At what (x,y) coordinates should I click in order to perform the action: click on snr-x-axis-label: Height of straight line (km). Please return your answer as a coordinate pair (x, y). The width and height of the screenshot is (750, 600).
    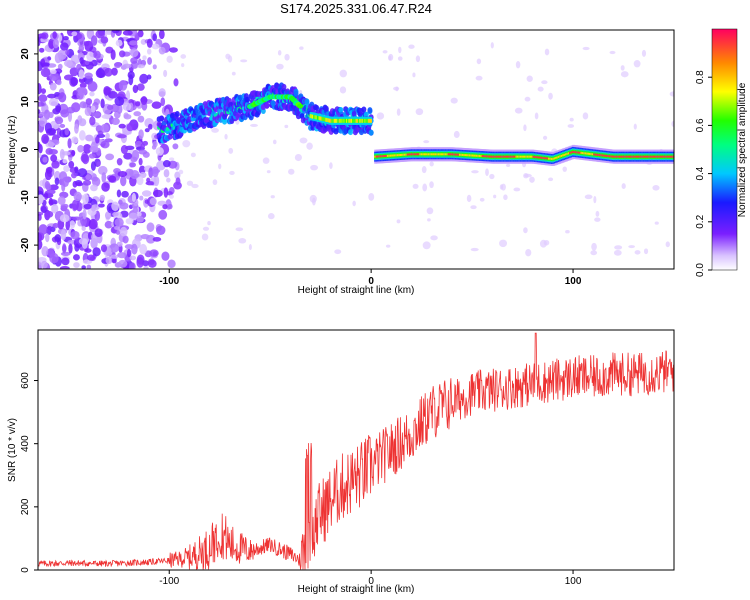
    Looking at the image, I should click on (356, 589).